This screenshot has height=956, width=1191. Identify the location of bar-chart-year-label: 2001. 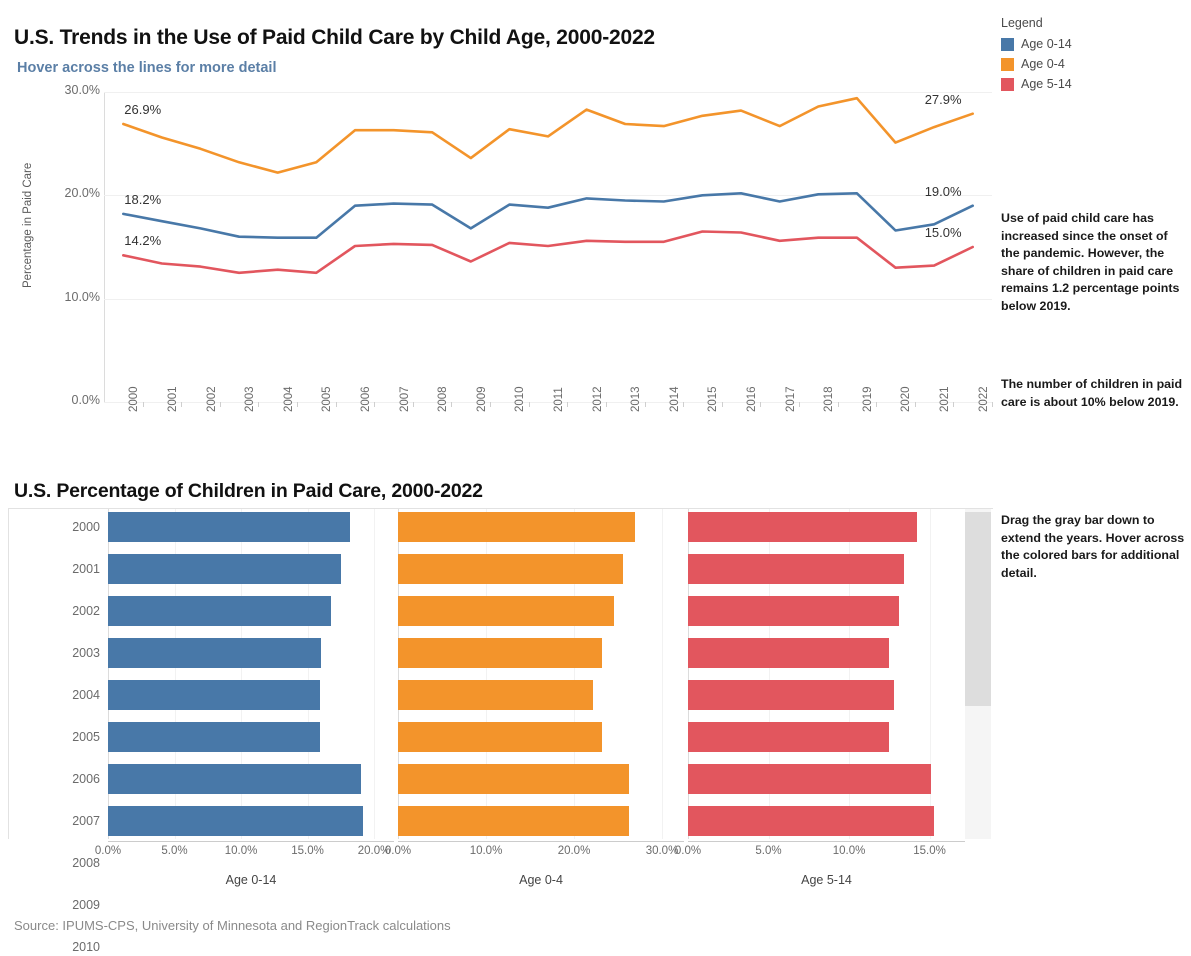
(86, 568).